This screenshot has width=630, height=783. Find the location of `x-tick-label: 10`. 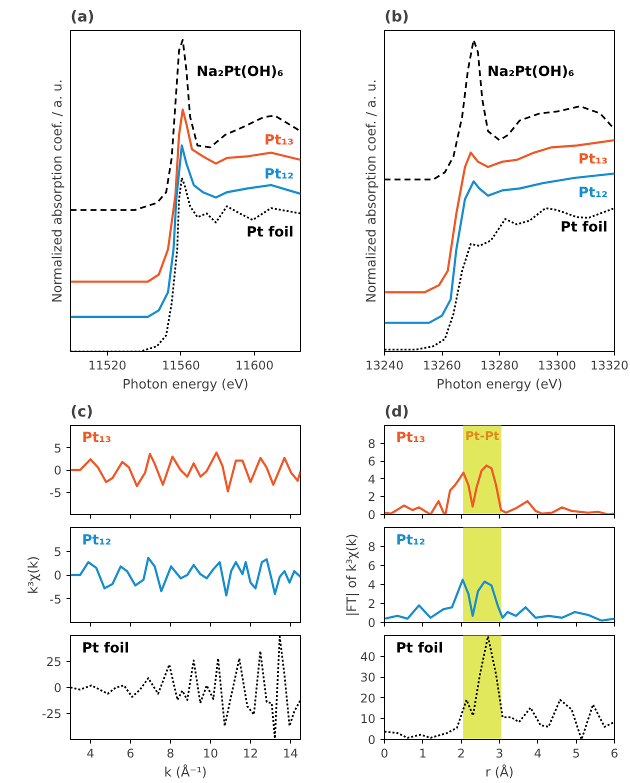

x-tick-label: 10 is located at coordinates (210, 753).